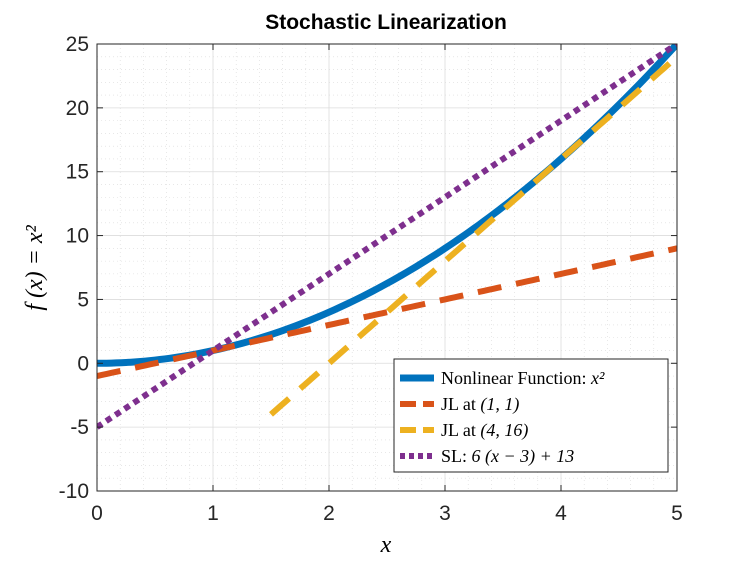  What do you see at coordinates (77, 172) in the screenshot?
I see `y-tick-label: 15` at bounding box center [77, 172].